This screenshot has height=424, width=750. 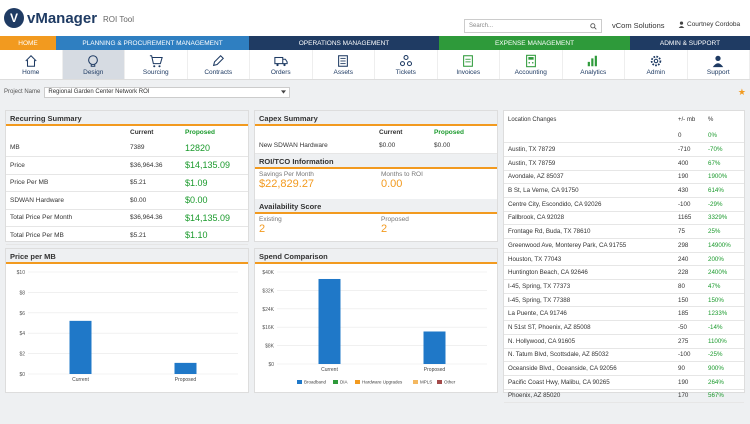 What do you see at coordinates (99, 92) in the screenshot?
I see `project-value: Regional Garden Center Network ROI` at bounding box center [99, 92].